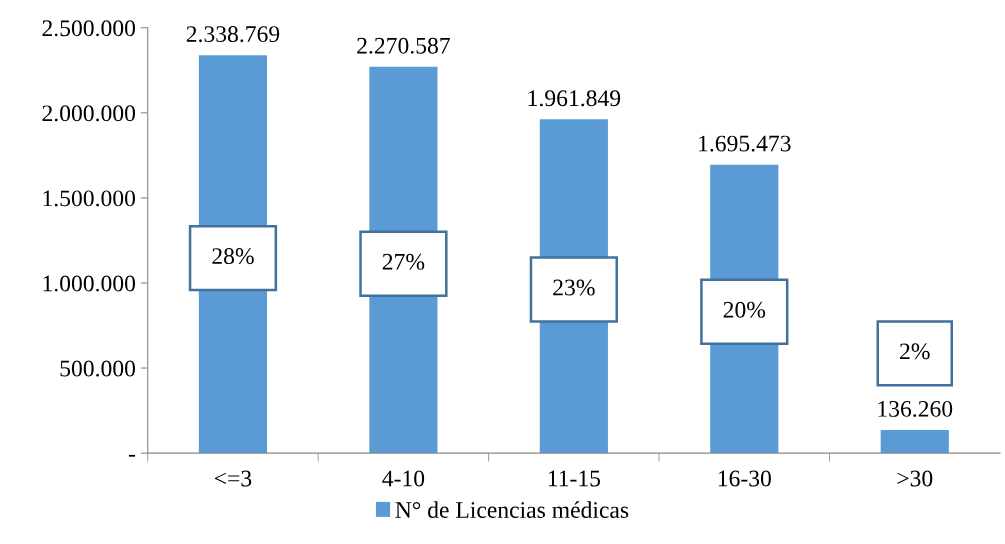 This screenshot has height=544, width=1005. What do you see at coordinates (745, 143) in the screenshot?
I see `text: 1.695.473` at bounding box center [745, 143].